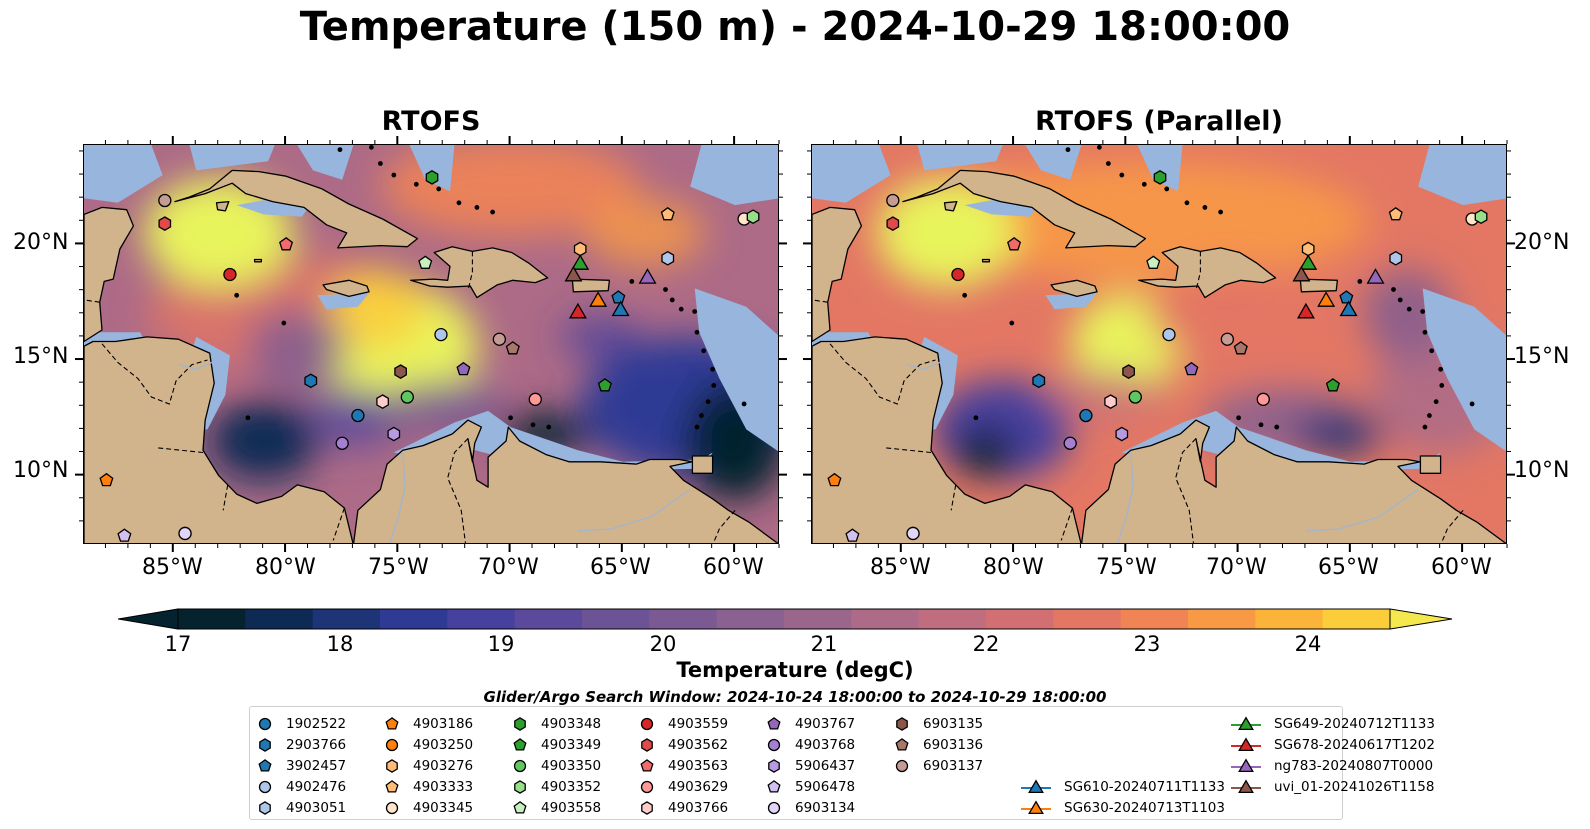 The height and width of the screenshot is (829, 1590). Describe the element at coordinates (556, 807) in the screenshot. I see `legend-item: 4903558` at that location.